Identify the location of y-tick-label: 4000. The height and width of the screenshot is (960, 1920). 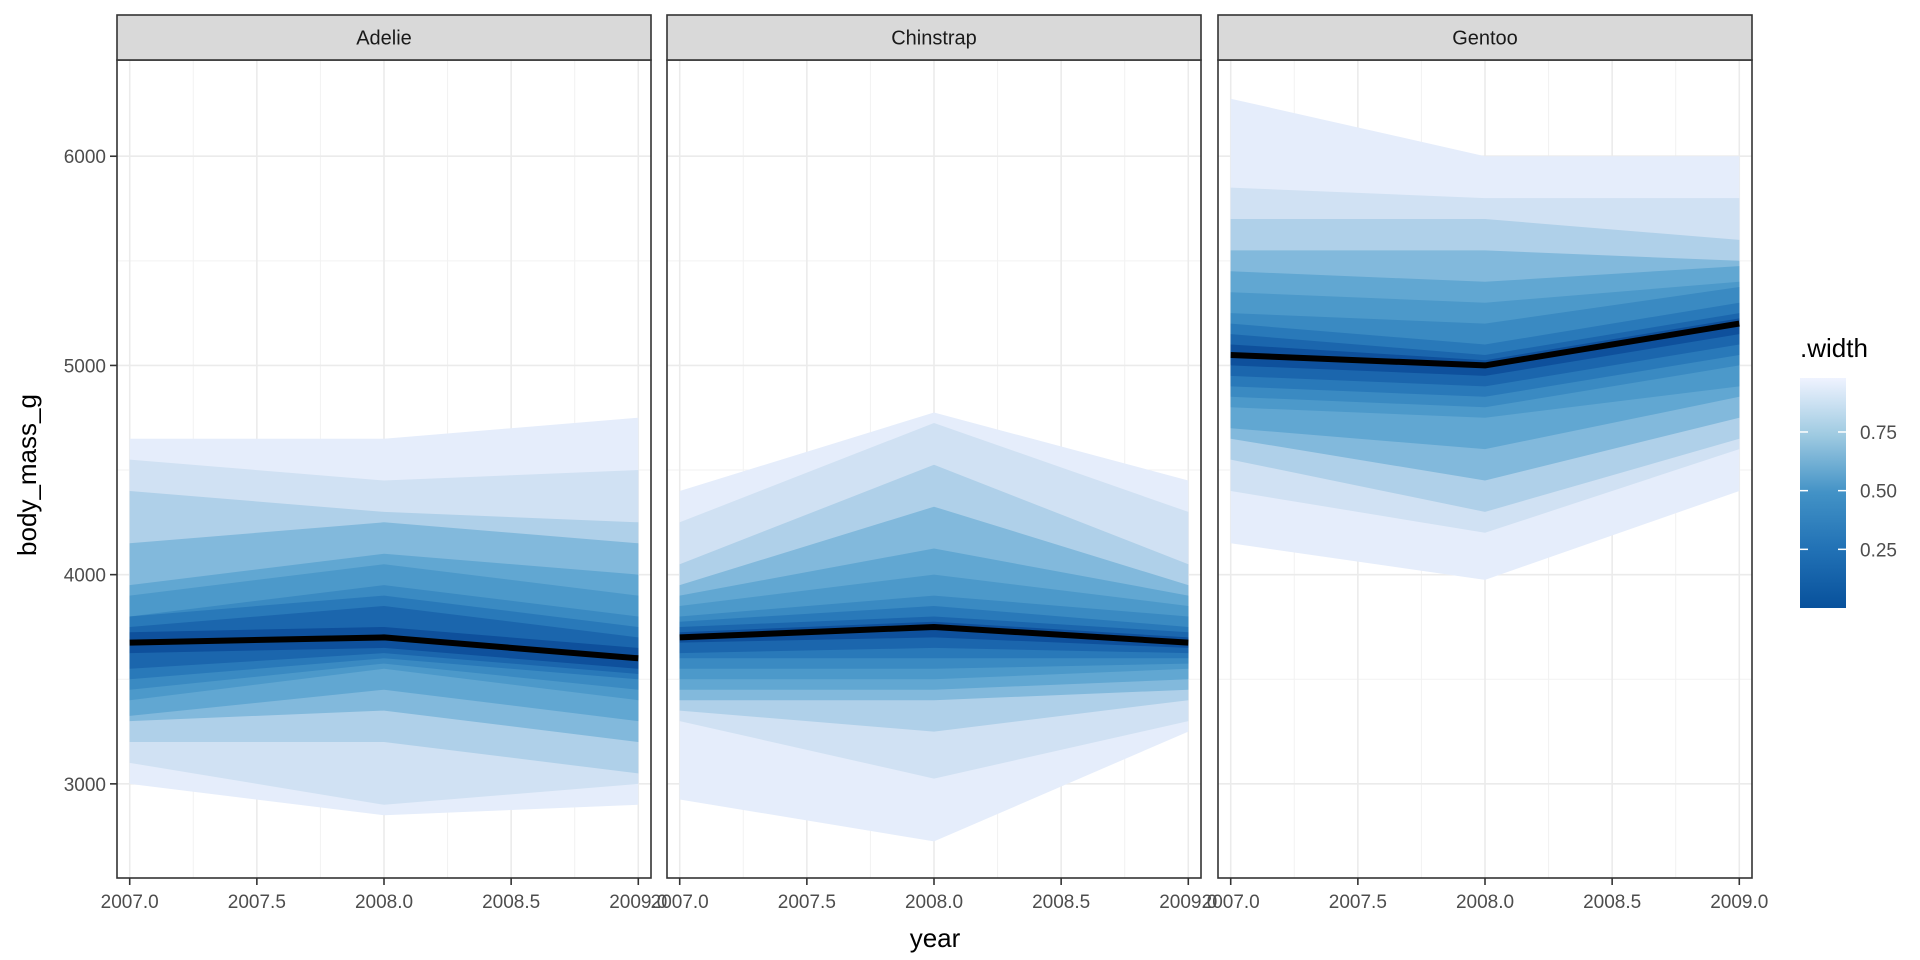
(85, 576).